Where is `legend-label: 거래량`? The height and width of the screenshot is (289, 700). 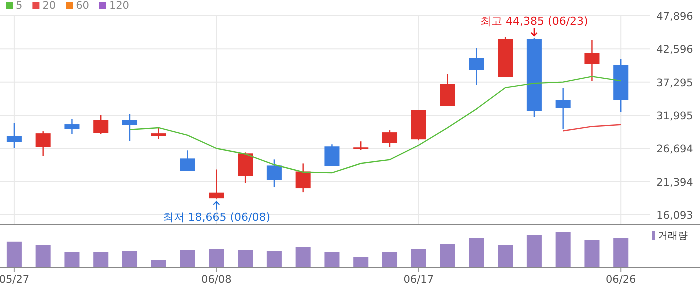 legend-label: 거래량 is located at coordinates (673, 236).